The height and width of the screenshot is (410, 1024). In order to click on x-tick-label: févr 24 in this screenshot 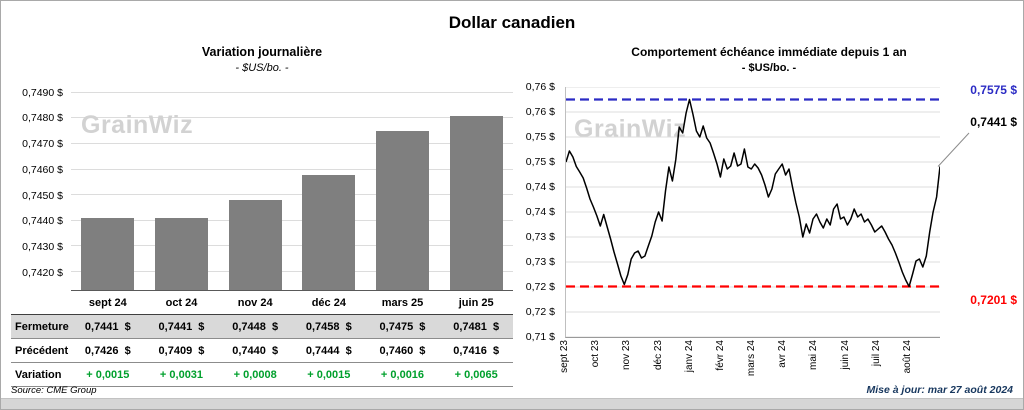, I will do `click(720, 355)`.